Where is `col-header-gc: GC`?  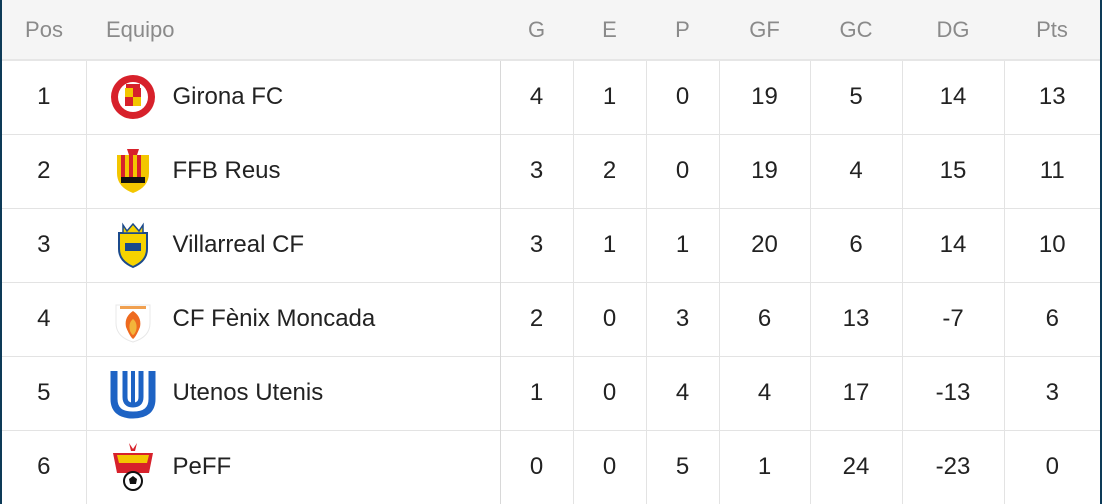
col-header-gc: GC is located at coordinates (856, 30).